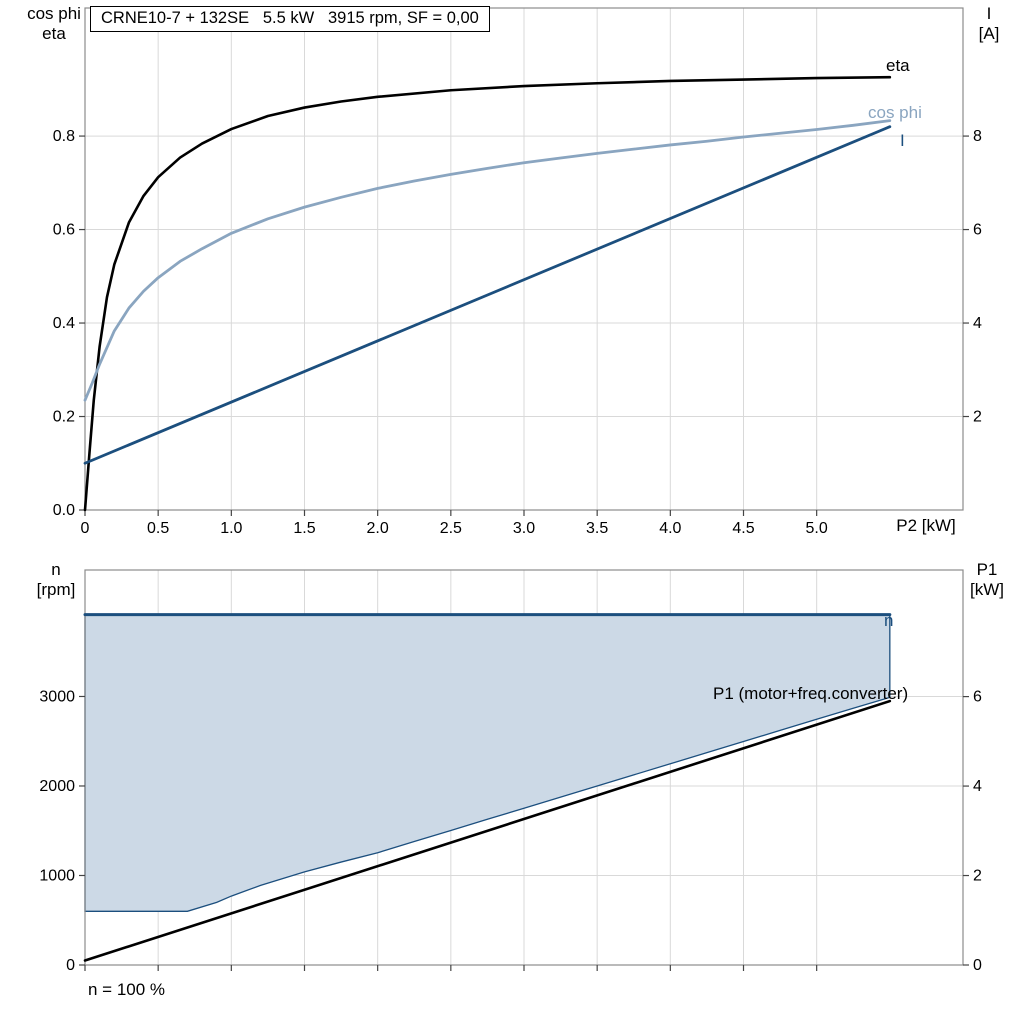  Describe the element at coordinates (64, 510) in the screenshot. I see `svg-text: 0.0` at that location.